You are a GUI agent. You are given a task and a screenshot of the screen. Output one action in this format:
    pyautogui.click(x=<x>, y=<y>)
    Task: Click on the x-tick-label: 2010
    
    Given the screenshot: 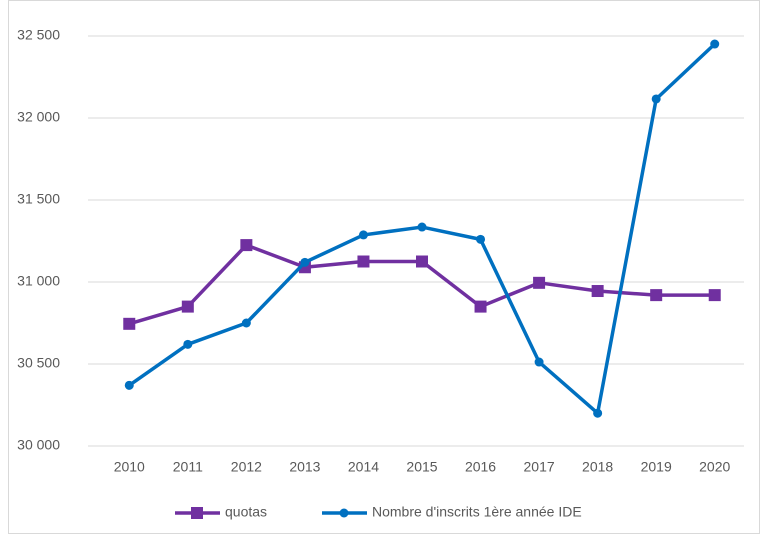 What is the action you would take?
    pyautogui.click(x=129, y=467)
    